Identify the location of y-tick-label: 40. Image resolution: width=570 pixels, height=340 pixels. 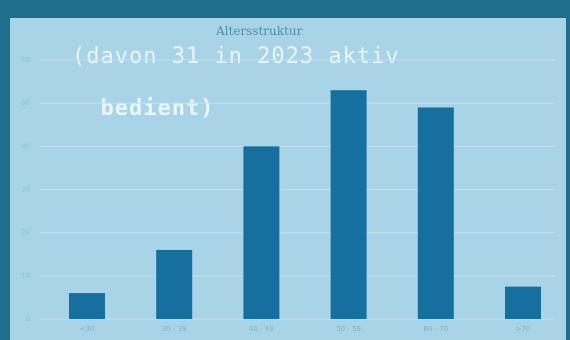
(25, 146).